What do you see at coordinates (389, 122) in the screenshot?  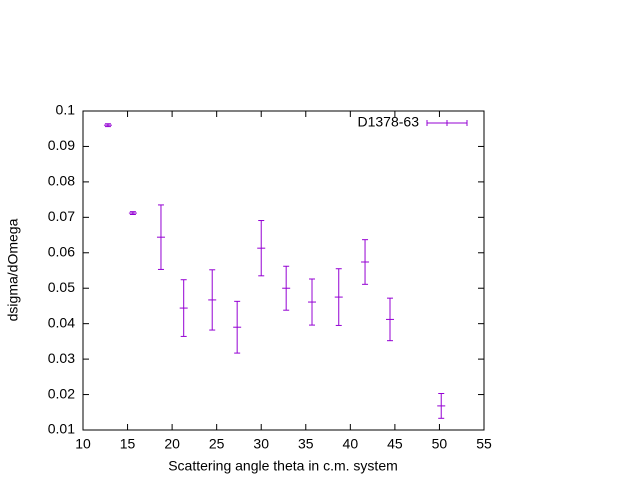 I see `legend-label: D1378-63` at bounding box center [389, 122].